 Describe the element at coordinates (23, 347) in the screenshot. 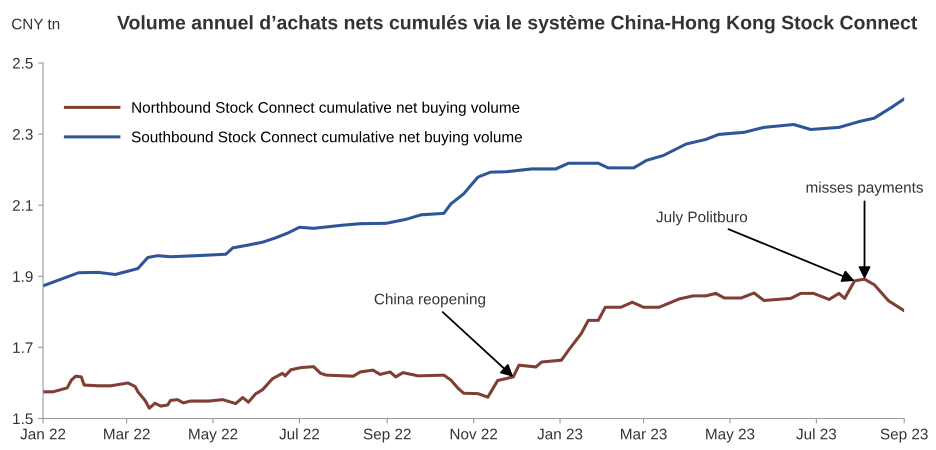

I see `y-tick-label: 1.7` at that location.